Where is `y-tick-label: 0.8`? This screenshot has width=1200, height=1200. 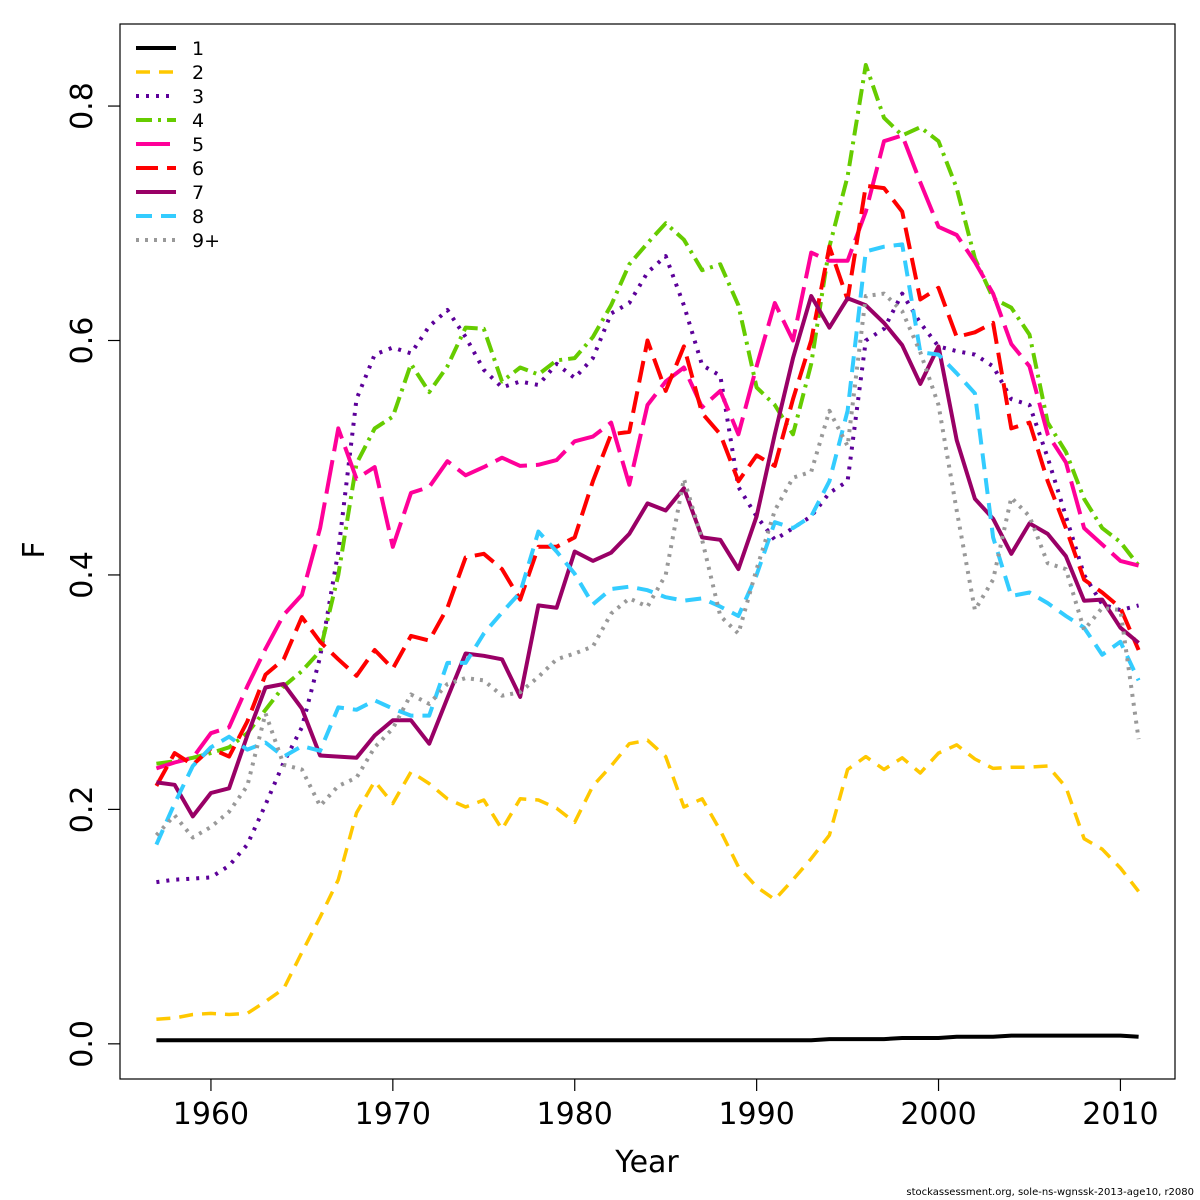 y-tick-label: 0.8 is located at coordinates (82, 106).